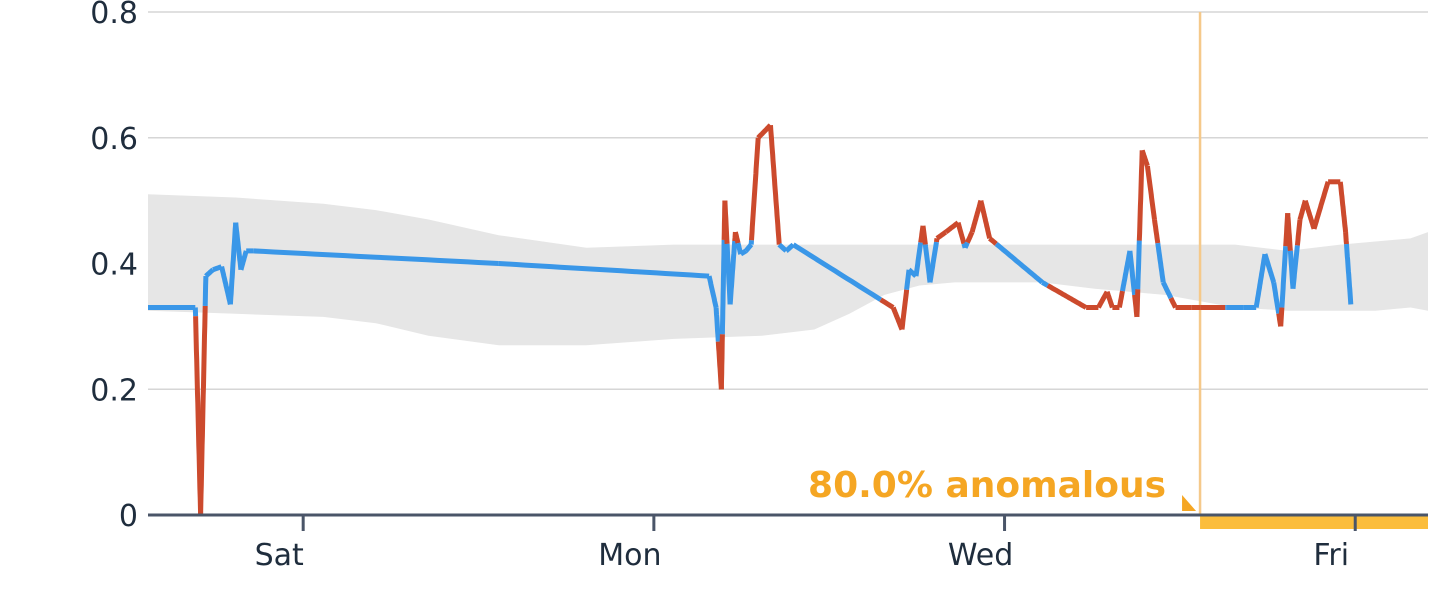 Image resolution: width=1440 pixels, height=614 pixels. What do you see at coordinates (114, 390) in the screenshot?
I see `y-tick-label-1: 0.2` at bounding box center [114, 390].